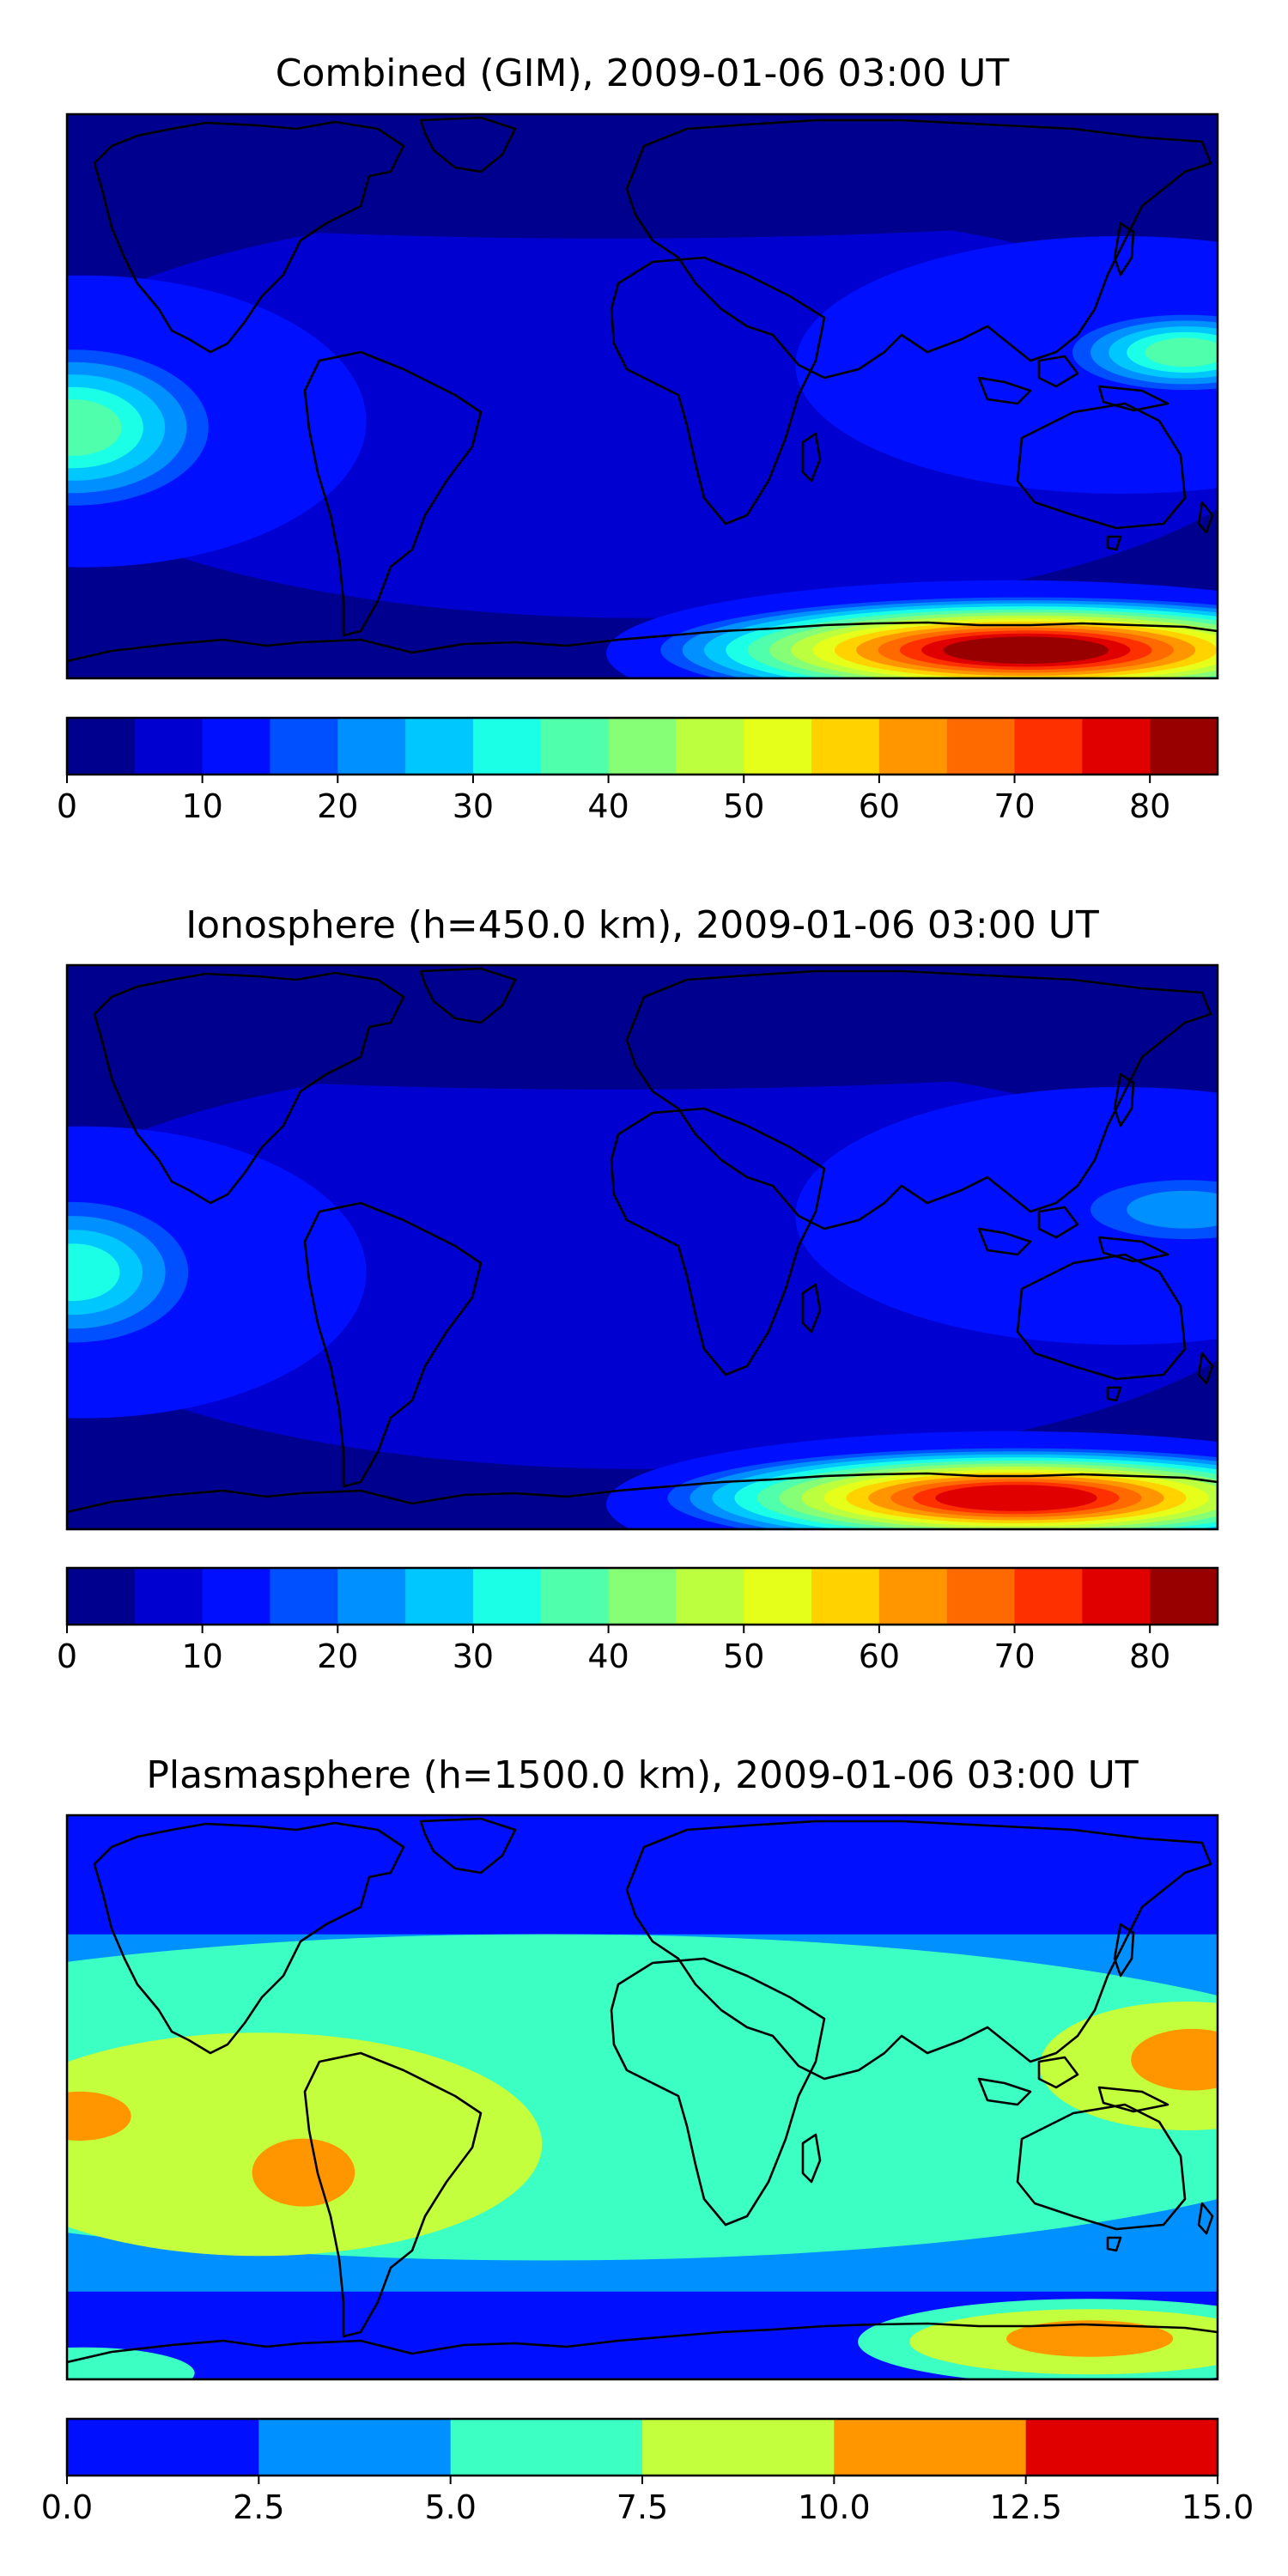 The image size is (1288, 2576). Describe the element at coordinates (1174, 2060) in the screenshot. I see `contour-west-pacific-max` at that location.